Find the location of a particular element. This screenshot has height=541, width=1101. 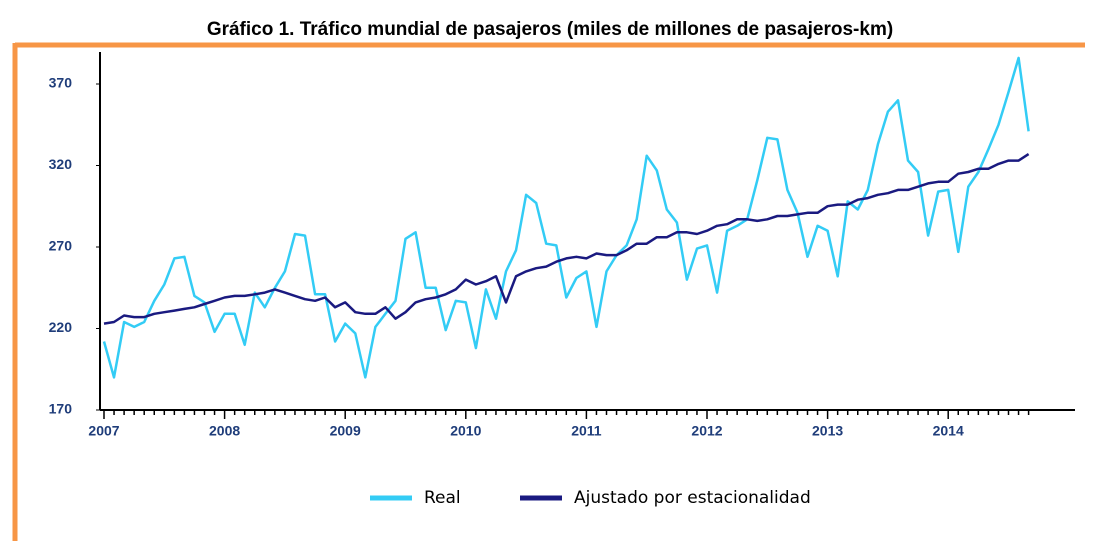

legend-label: Real is located at coordinates (442, 498).